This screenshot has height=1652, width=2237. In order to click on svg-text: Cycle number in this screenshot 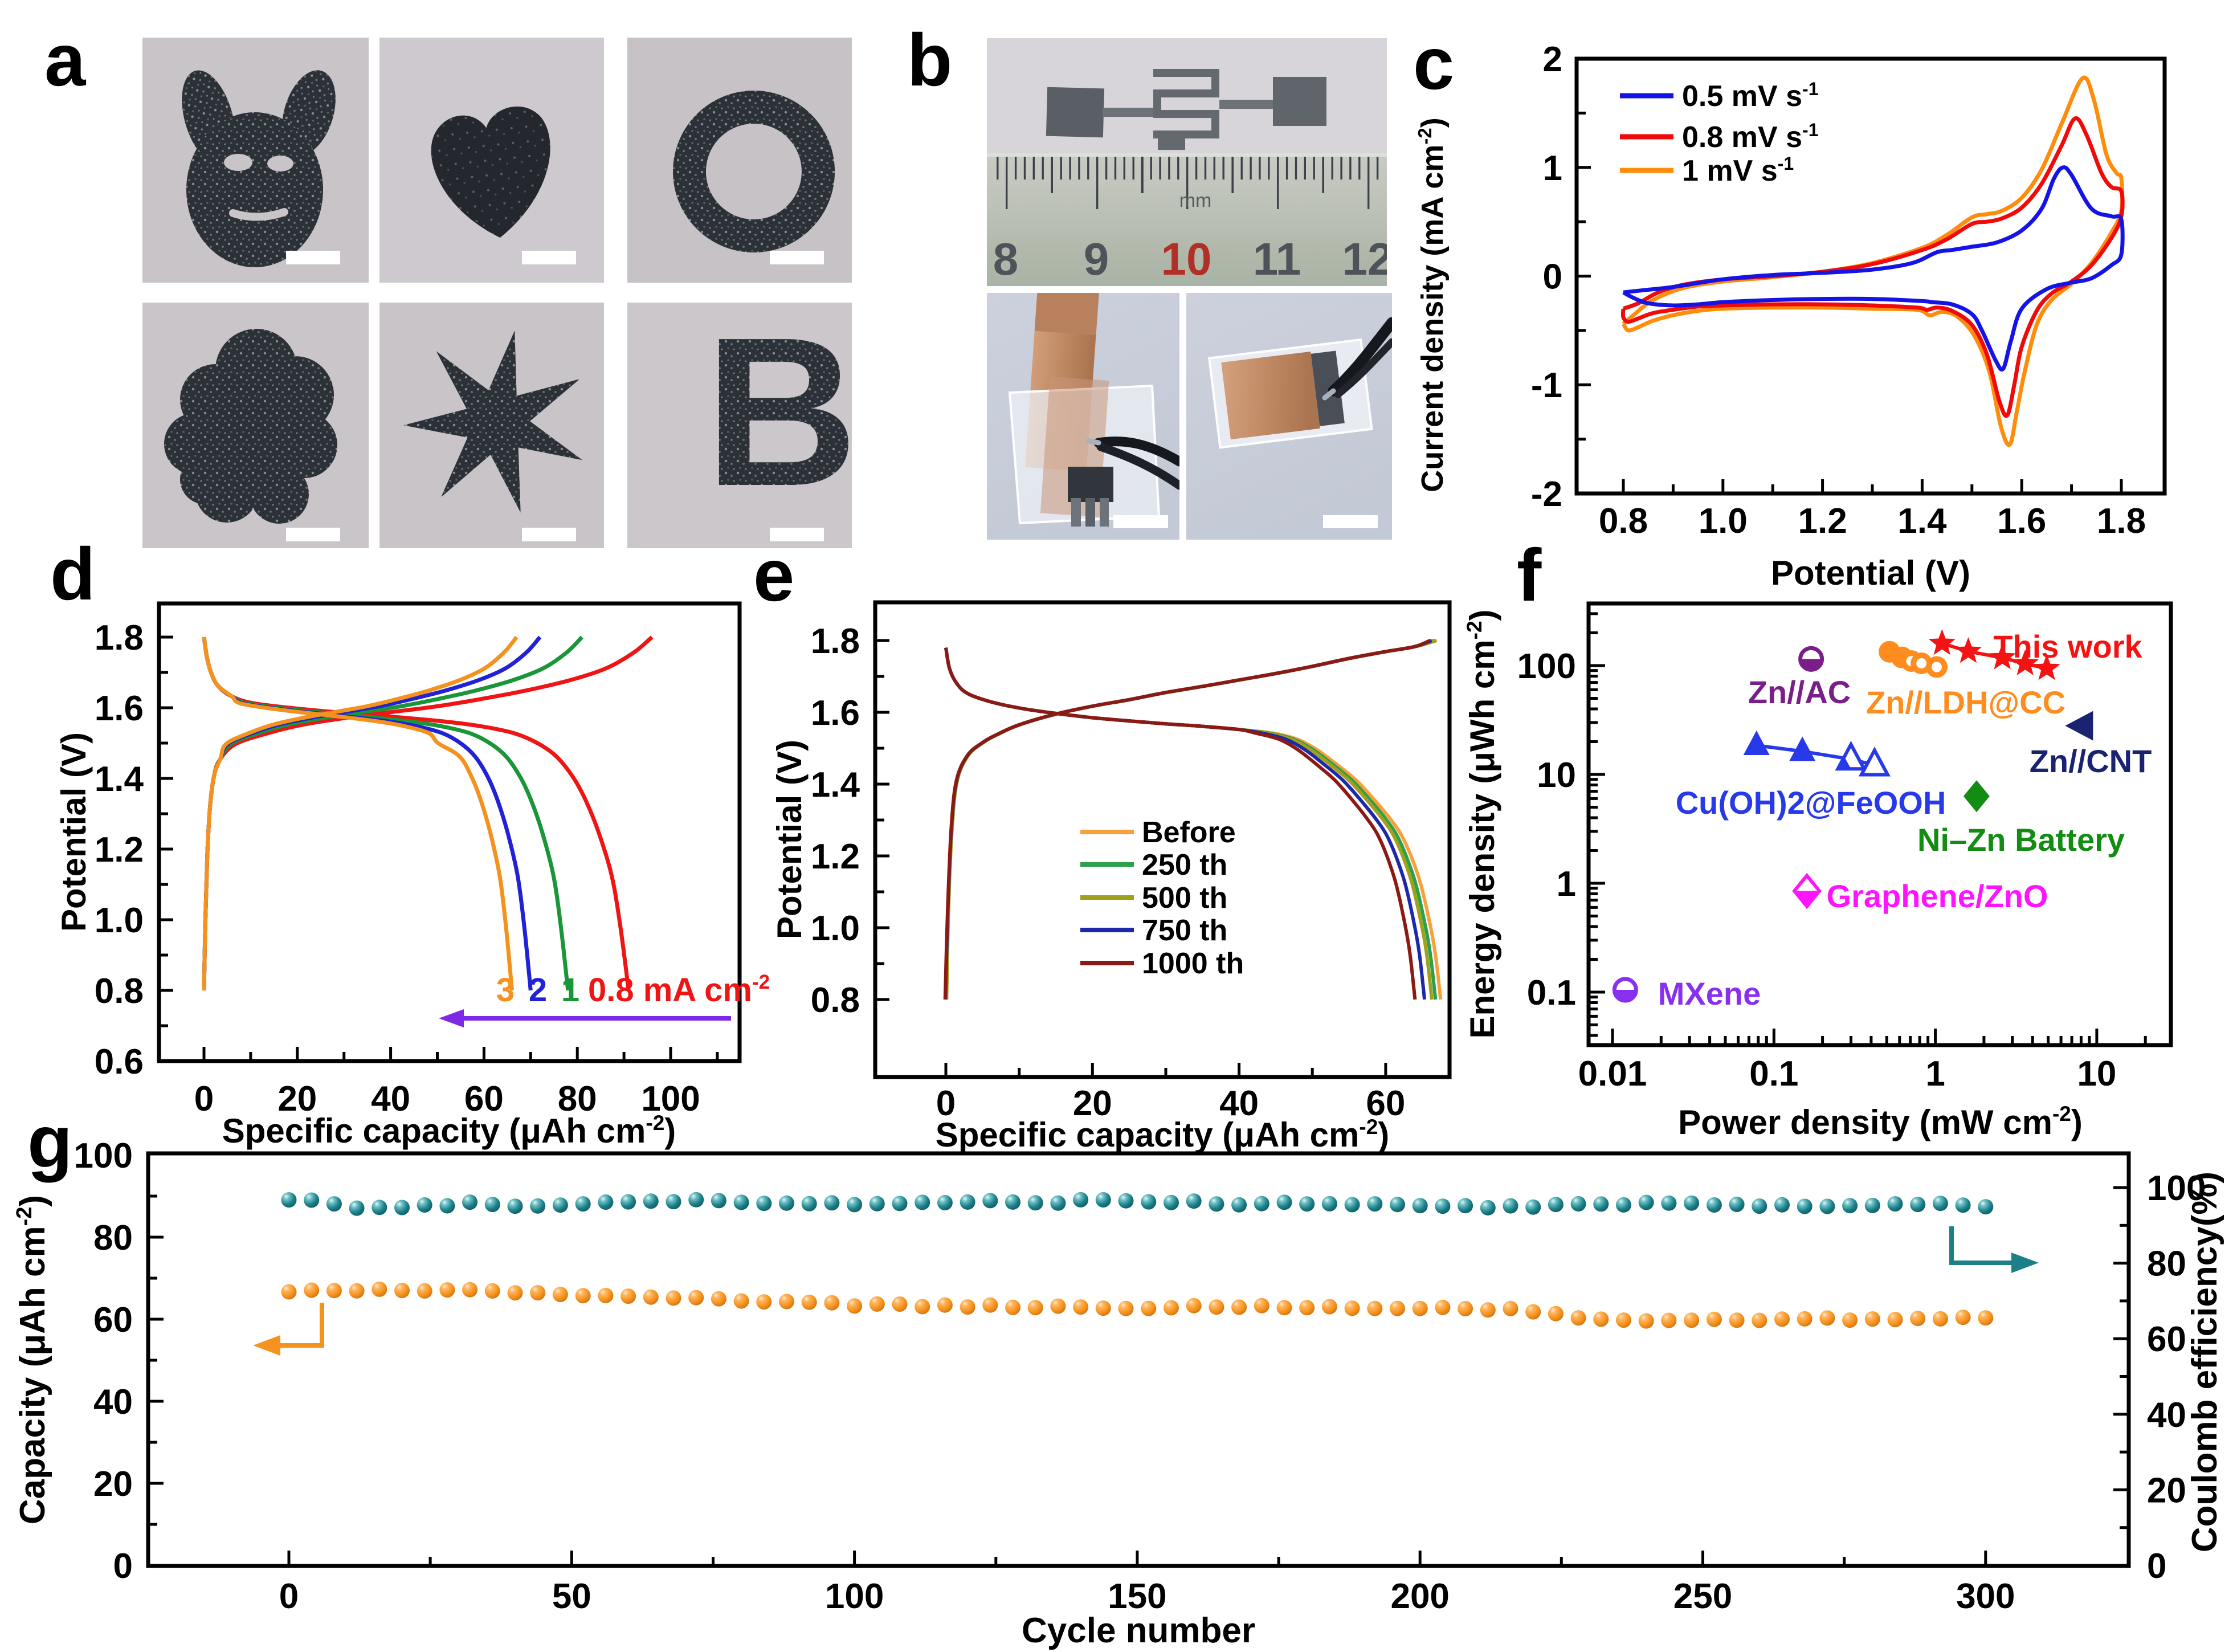, I will do `click(1138, 1630)`.